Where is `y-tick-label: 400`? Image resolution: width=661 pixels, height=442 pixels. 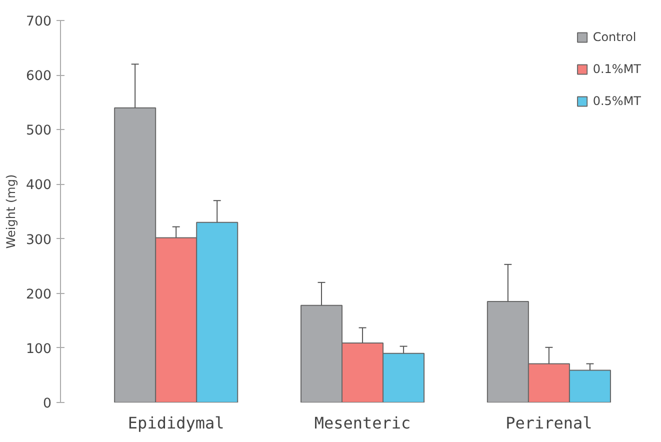
y-tick-label: 400 is located at coordinates (39, 186).